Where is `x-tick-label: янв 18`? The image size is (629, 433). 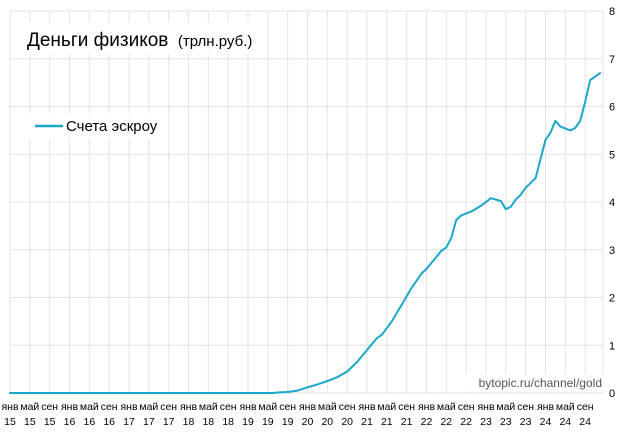 x-tick-label: янв 18 is located at coordinates (188, 414).